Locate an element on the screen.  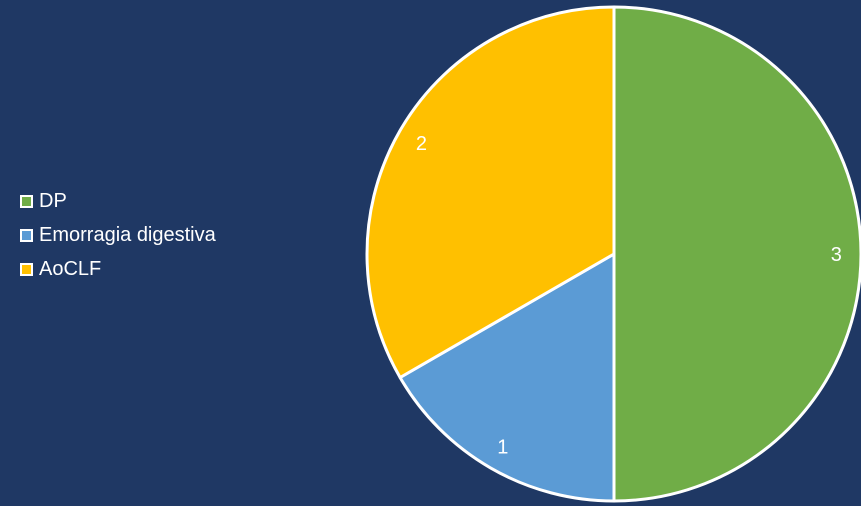
data-label-aoclf: 2 is located at coordinates (421, 144).